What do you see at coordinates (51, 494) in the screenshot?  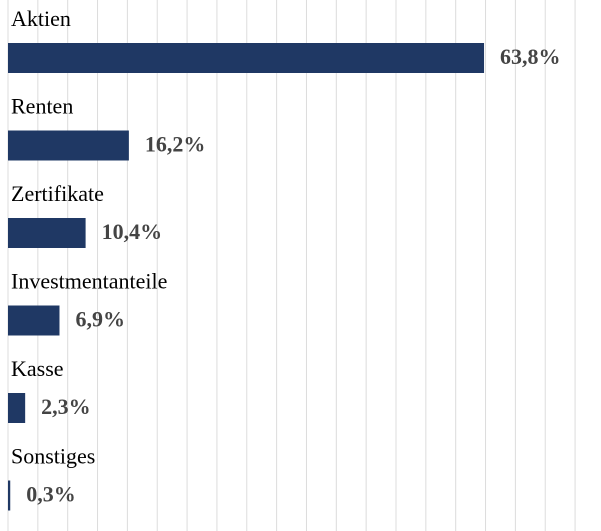 I see `value-label: 0,3%` at bounding box center [51, 494].